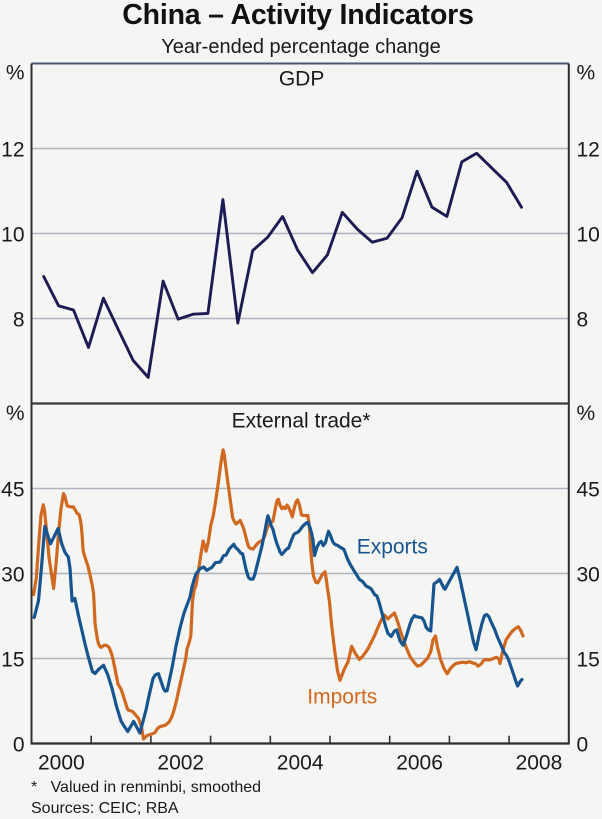  What do you see at coordinates (539, 763) in the screenshot?
I see `svg-text: 2008` at bounding box center [539, 763].